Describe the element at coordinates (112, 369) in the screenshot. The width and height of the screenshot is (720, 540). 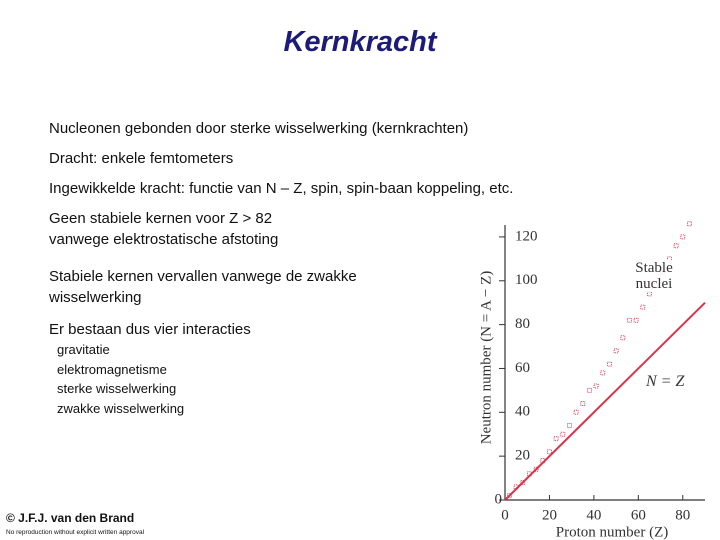
I see `sub-item: elektromagnetisme` at that location.